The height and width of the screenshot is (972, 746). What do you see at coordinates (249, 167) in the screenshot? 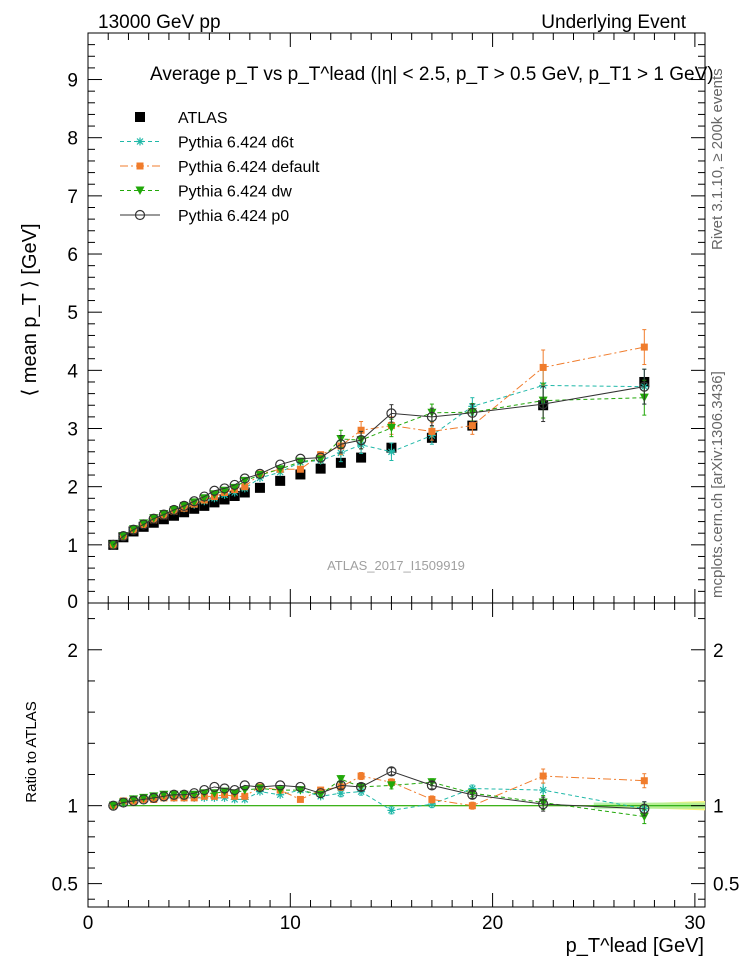
I see `legend-label: Pythia 6.424 default` at bounding box center [249, 167].